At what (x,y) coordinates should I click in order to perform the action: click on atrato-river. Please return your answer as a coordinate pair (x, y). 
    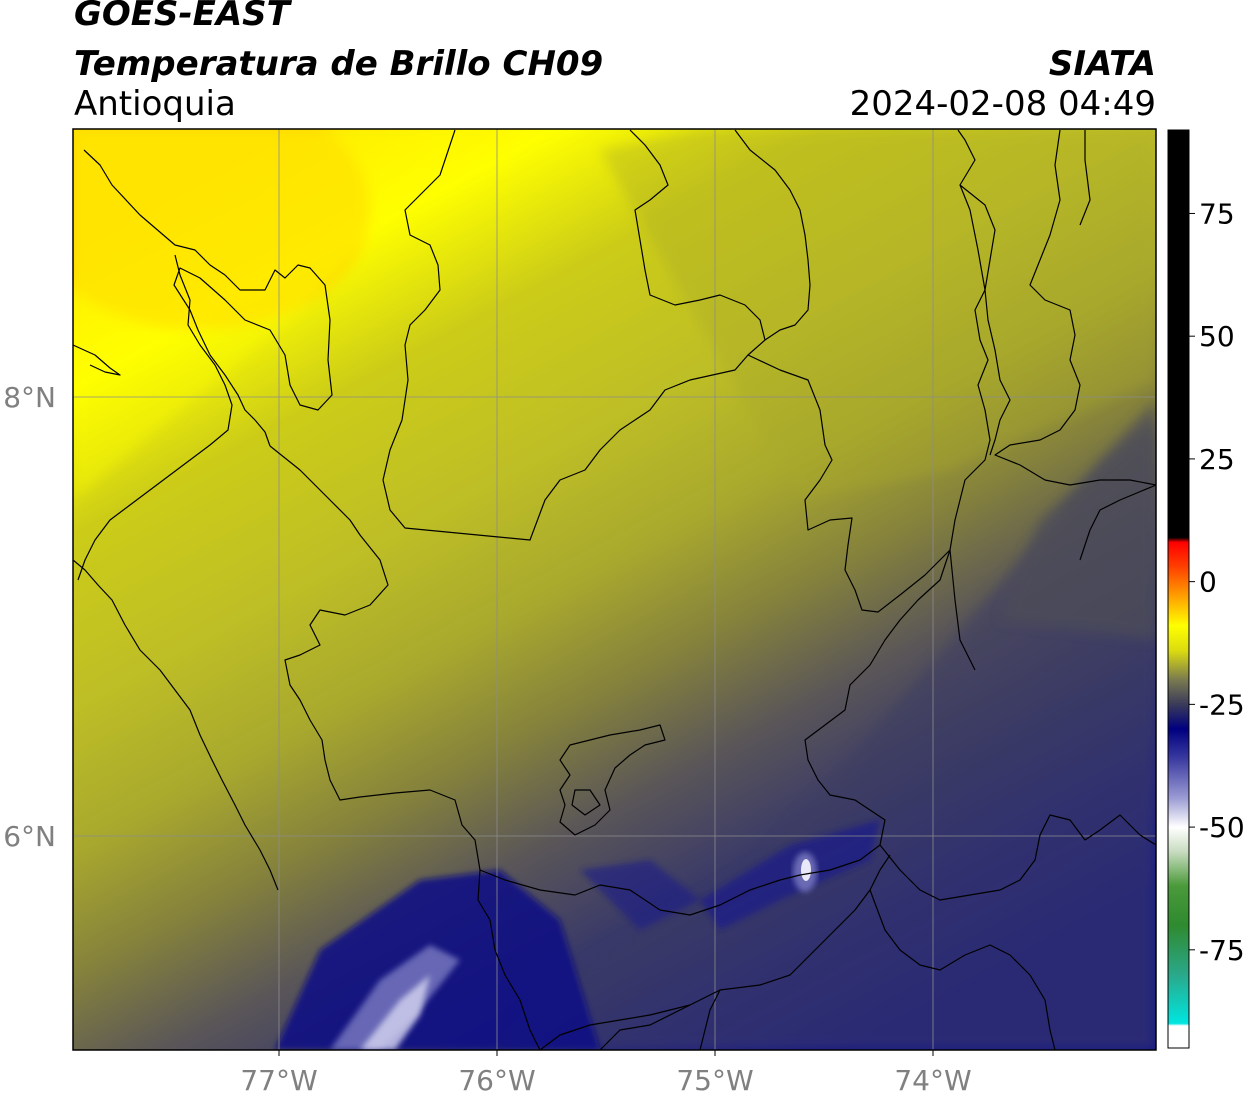
    Looking at the image, I should click on (155, 417).